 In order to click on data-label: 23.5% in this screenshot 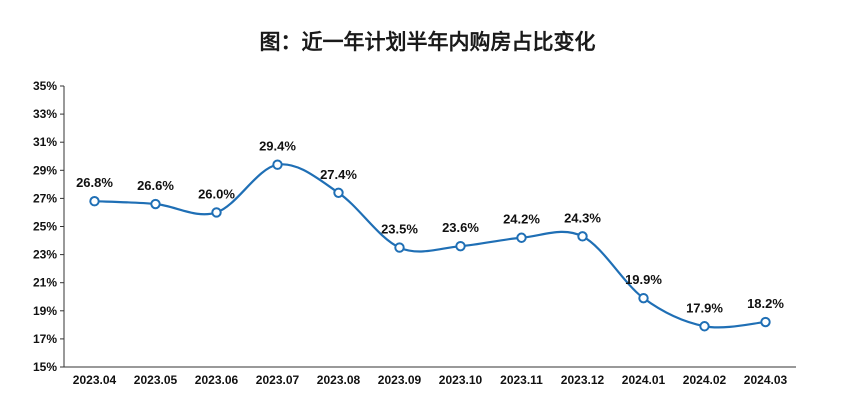, I will do `click(399, 229)`.